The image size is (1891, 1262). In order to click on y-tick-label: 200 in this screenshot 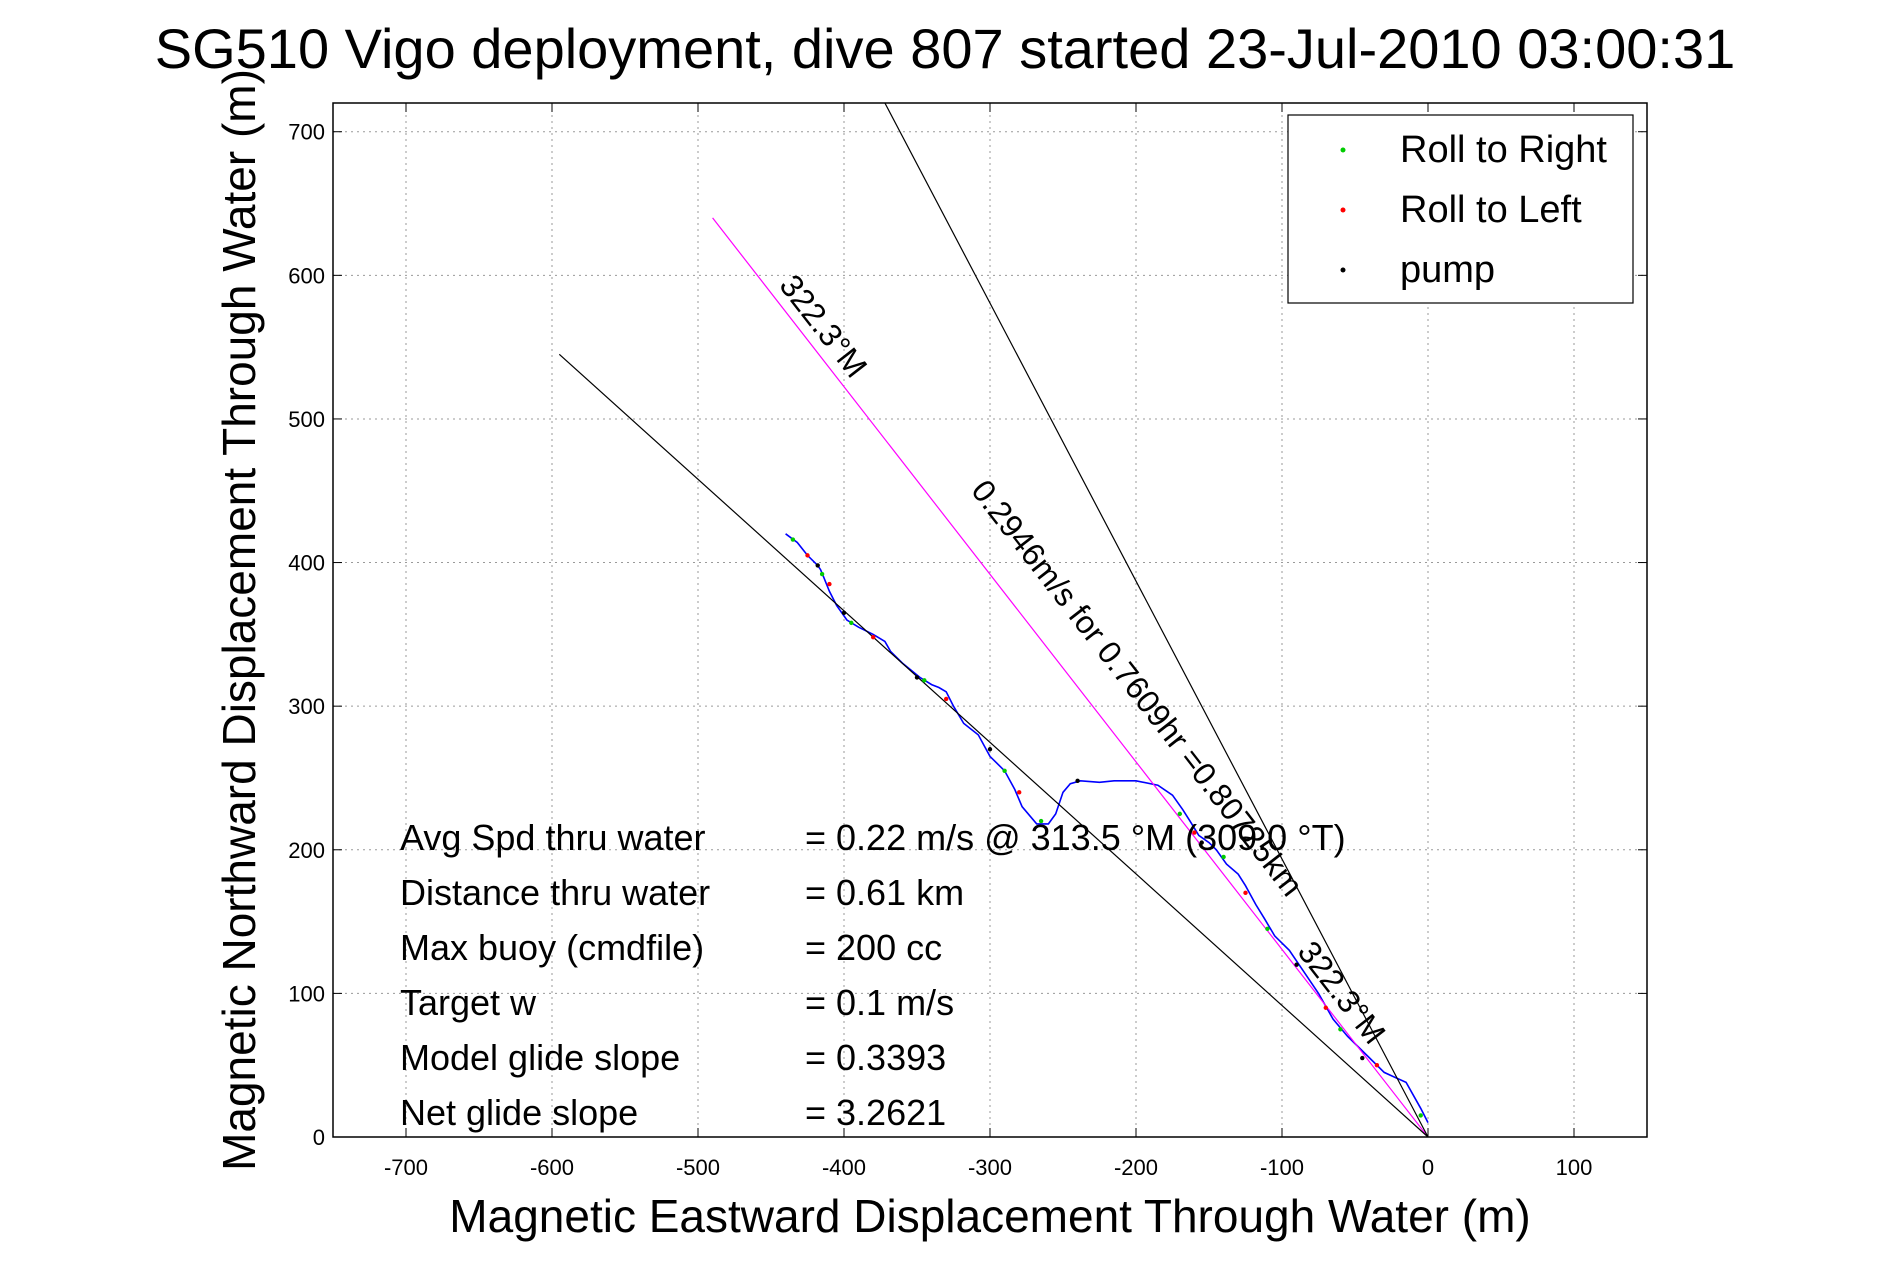, I will do `click(306, 850)`.